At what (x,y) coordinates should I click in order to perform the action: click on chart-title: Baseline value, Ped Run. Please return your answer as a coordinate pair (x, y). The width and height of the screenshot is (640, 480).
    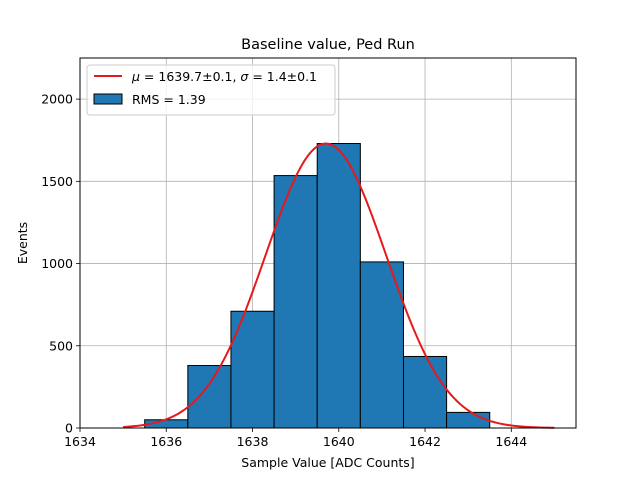
    Looking at the image, I should click on (328, 45).